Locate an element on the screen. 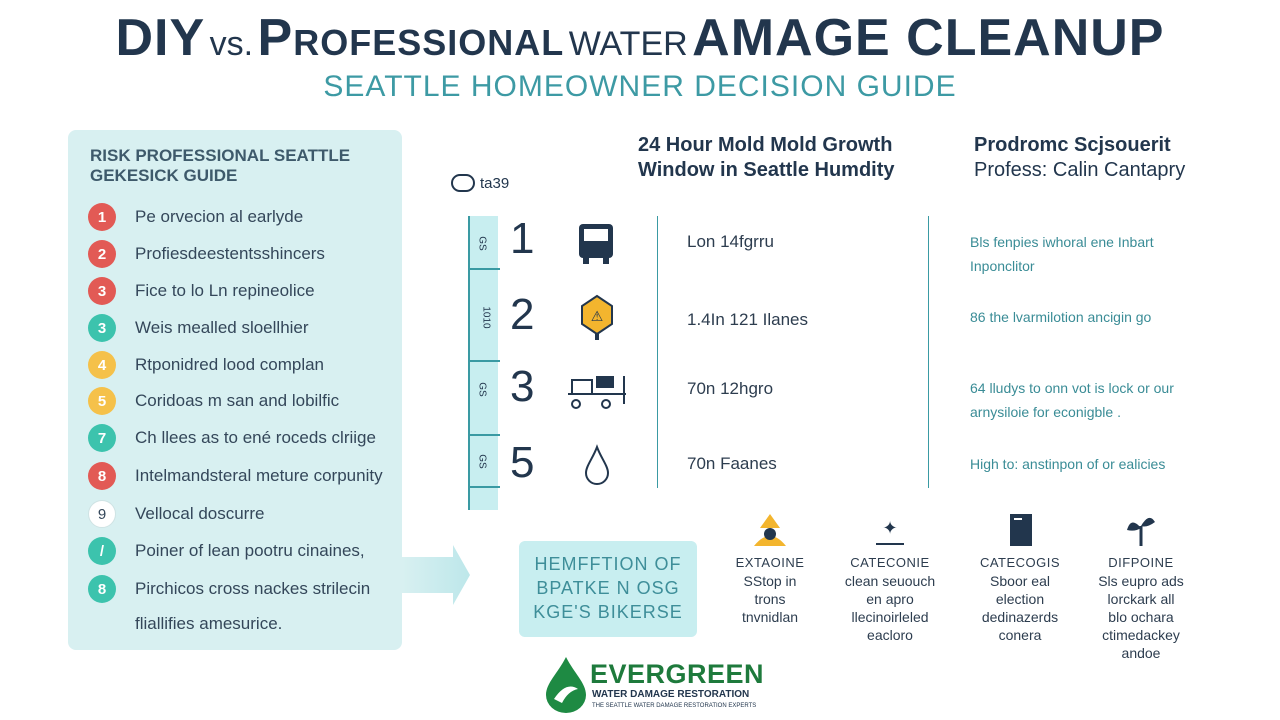 This screenshot has width=1280, height=720. step-number-badge: 1 is located at coordinates (102, 217).